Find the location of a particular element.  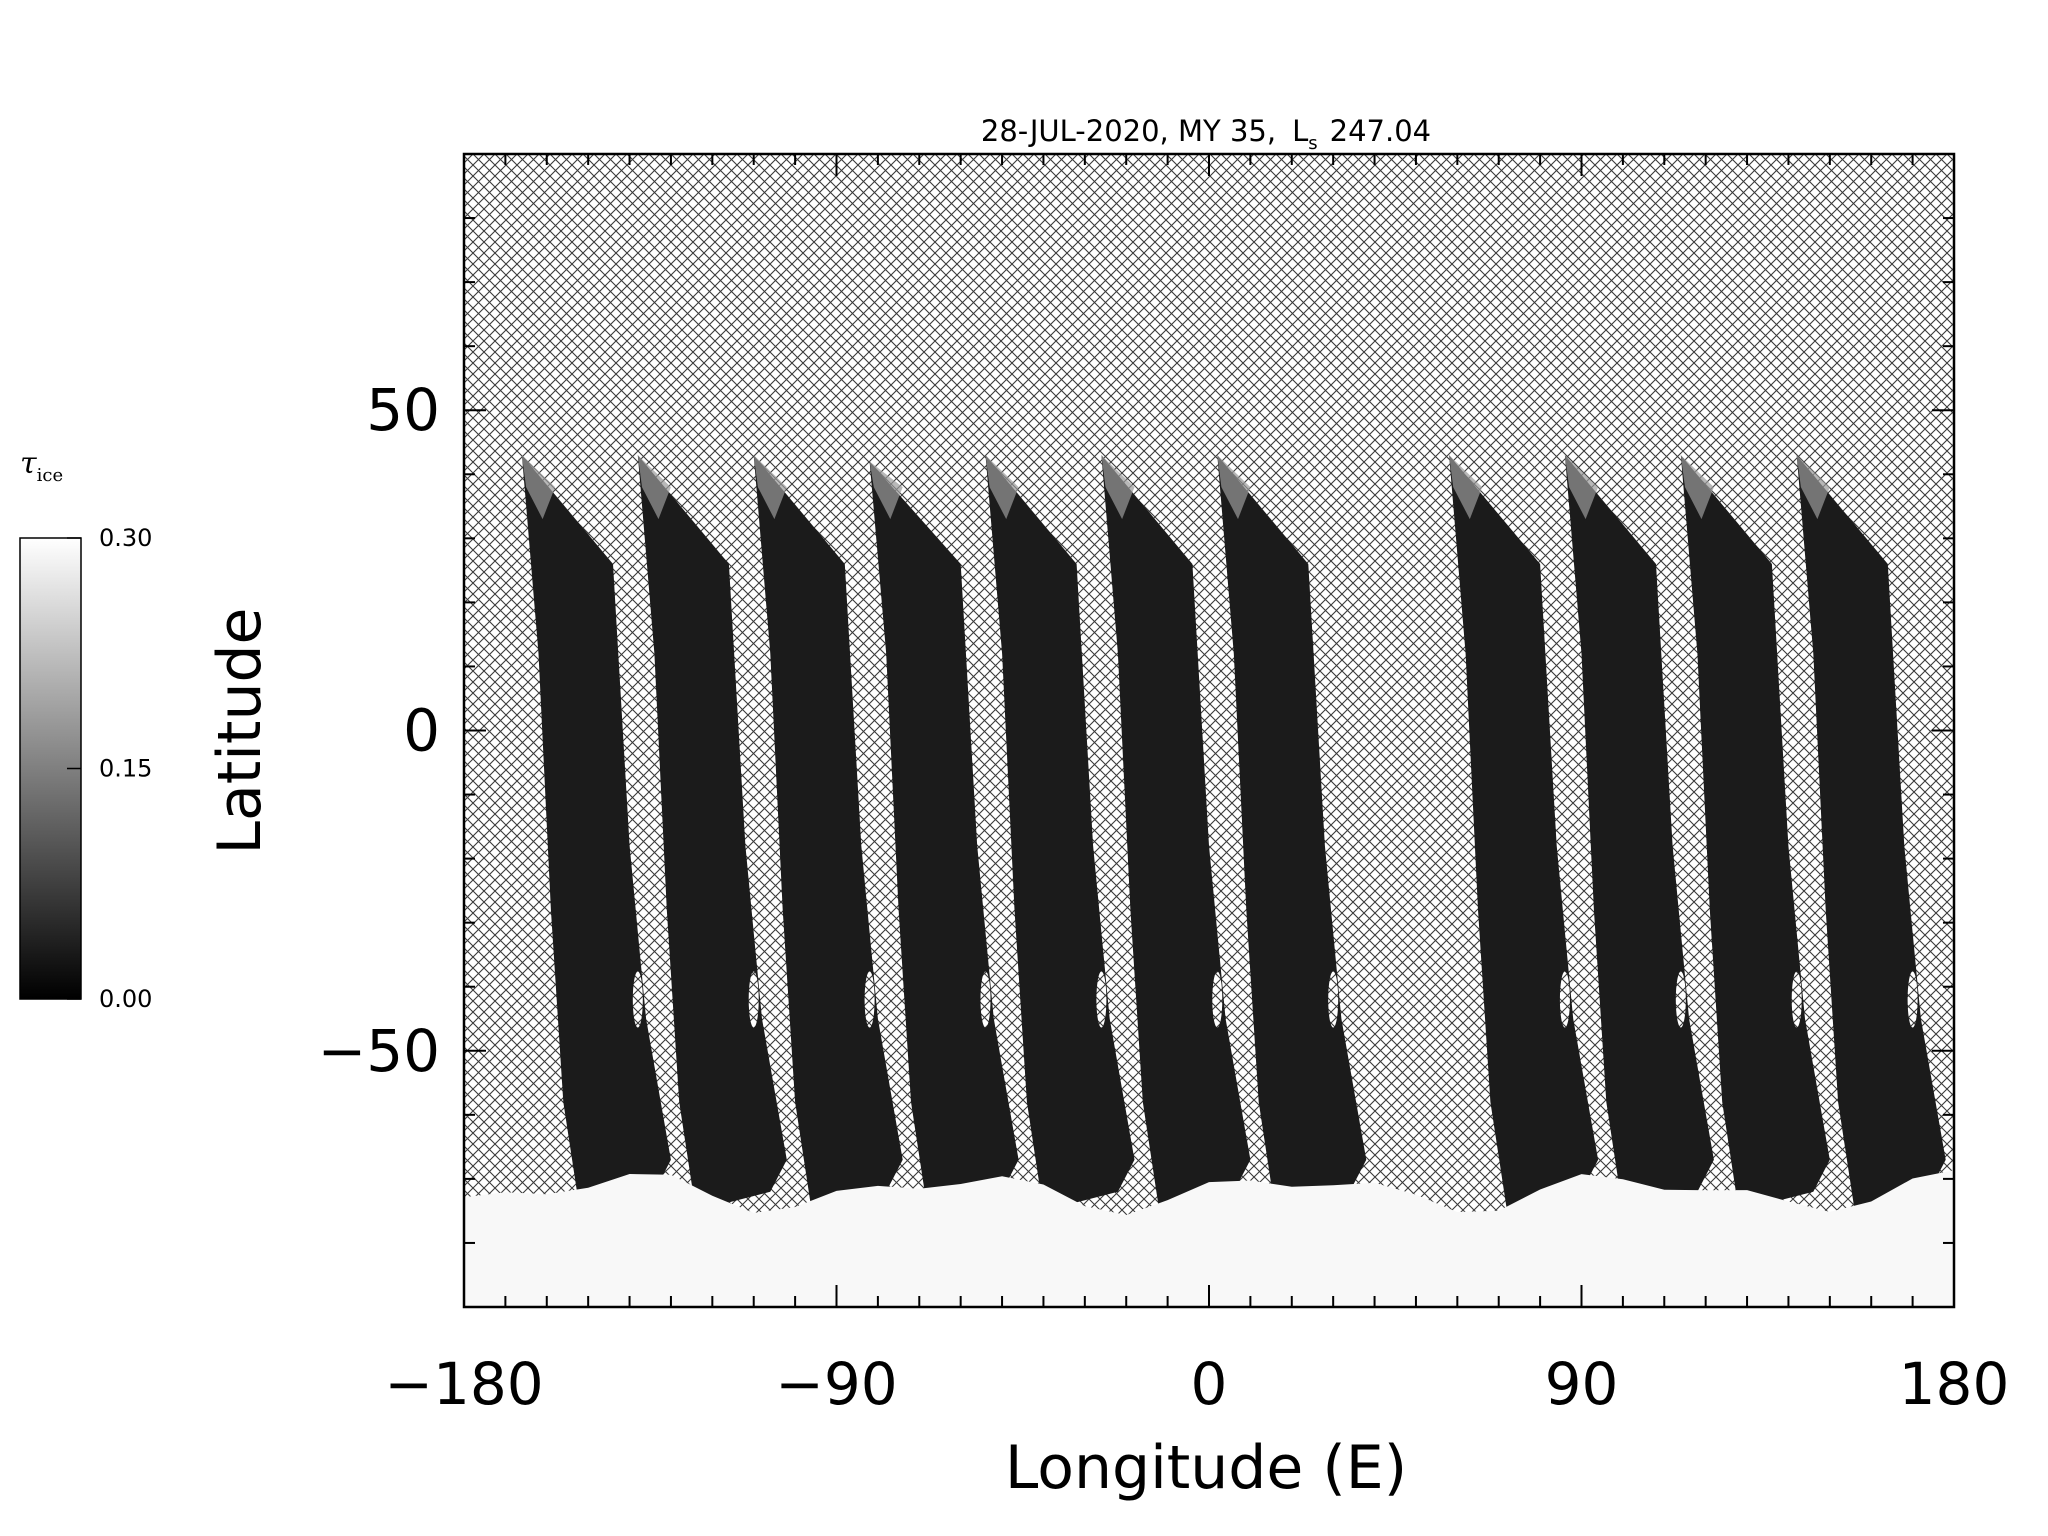

title-ls-subscript: s is located at coordinates (1312, 143).